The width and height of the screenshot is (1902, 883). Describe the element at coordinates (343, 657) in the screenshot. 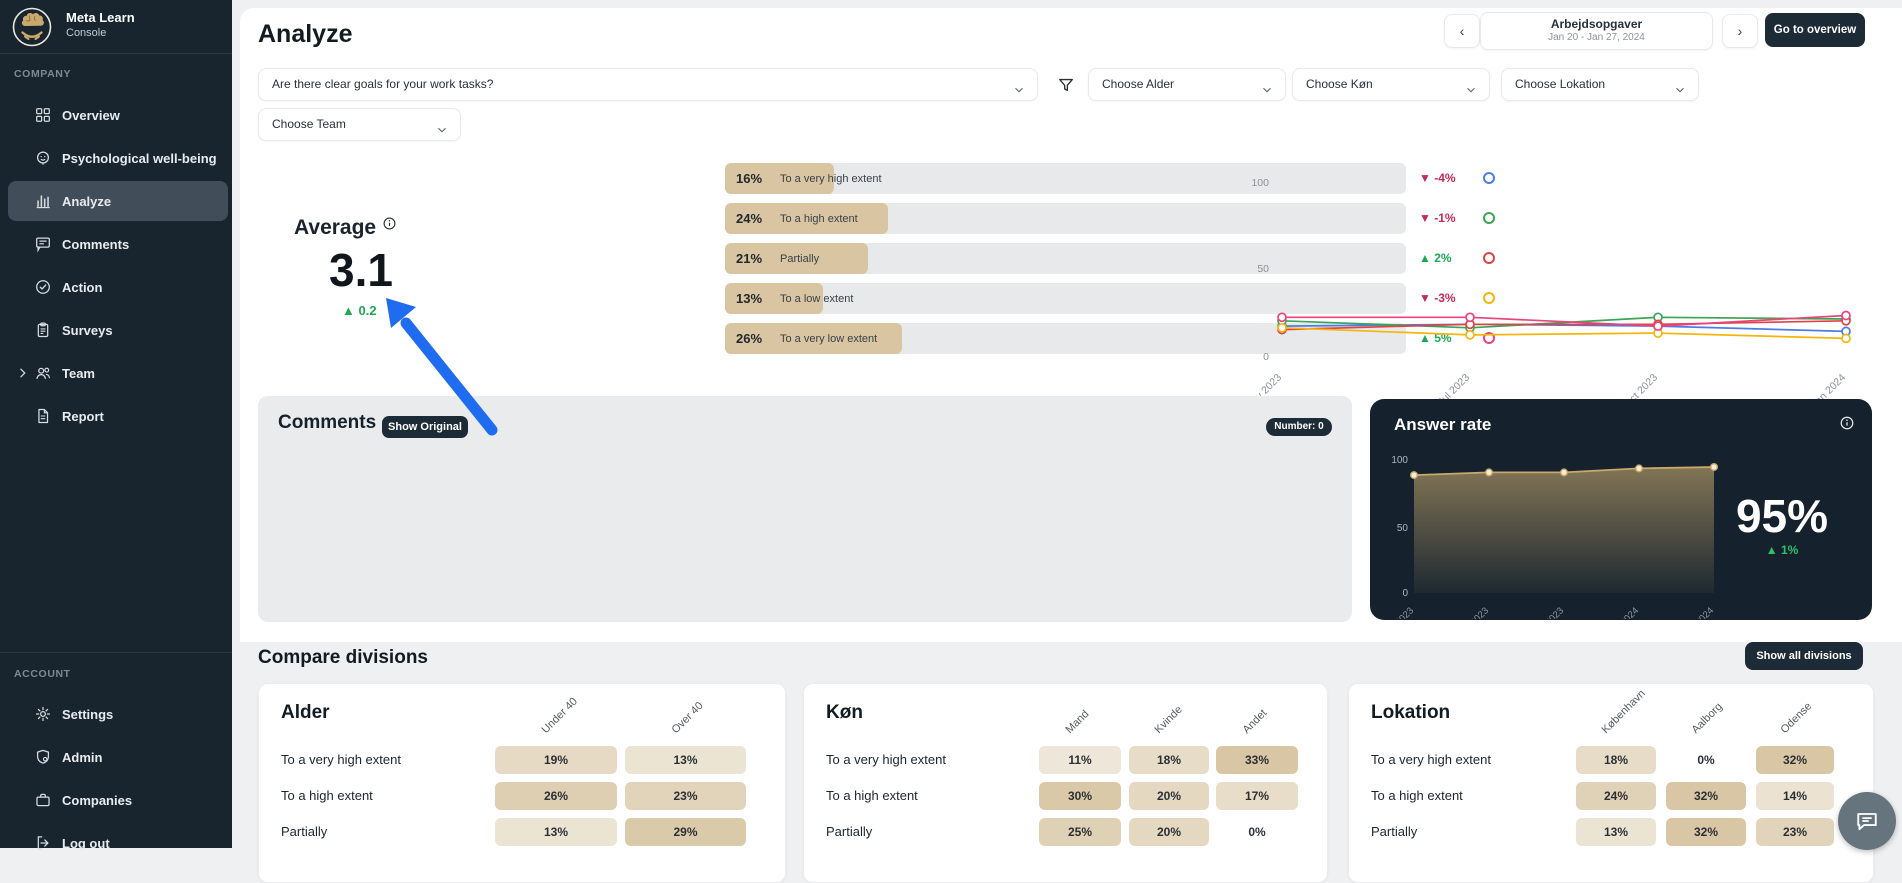

I see `compare-divisions-title: Compare divisions` at that location.